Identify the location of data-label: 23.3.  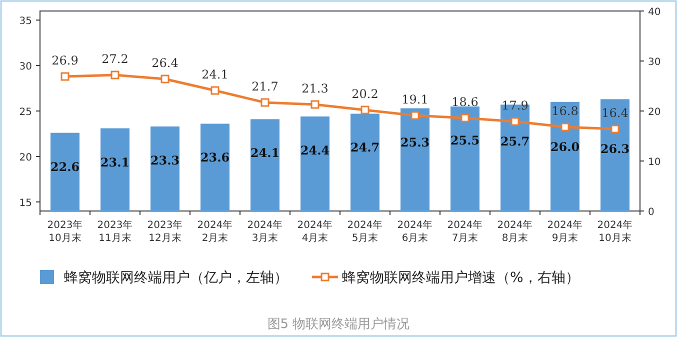
(165, 160).